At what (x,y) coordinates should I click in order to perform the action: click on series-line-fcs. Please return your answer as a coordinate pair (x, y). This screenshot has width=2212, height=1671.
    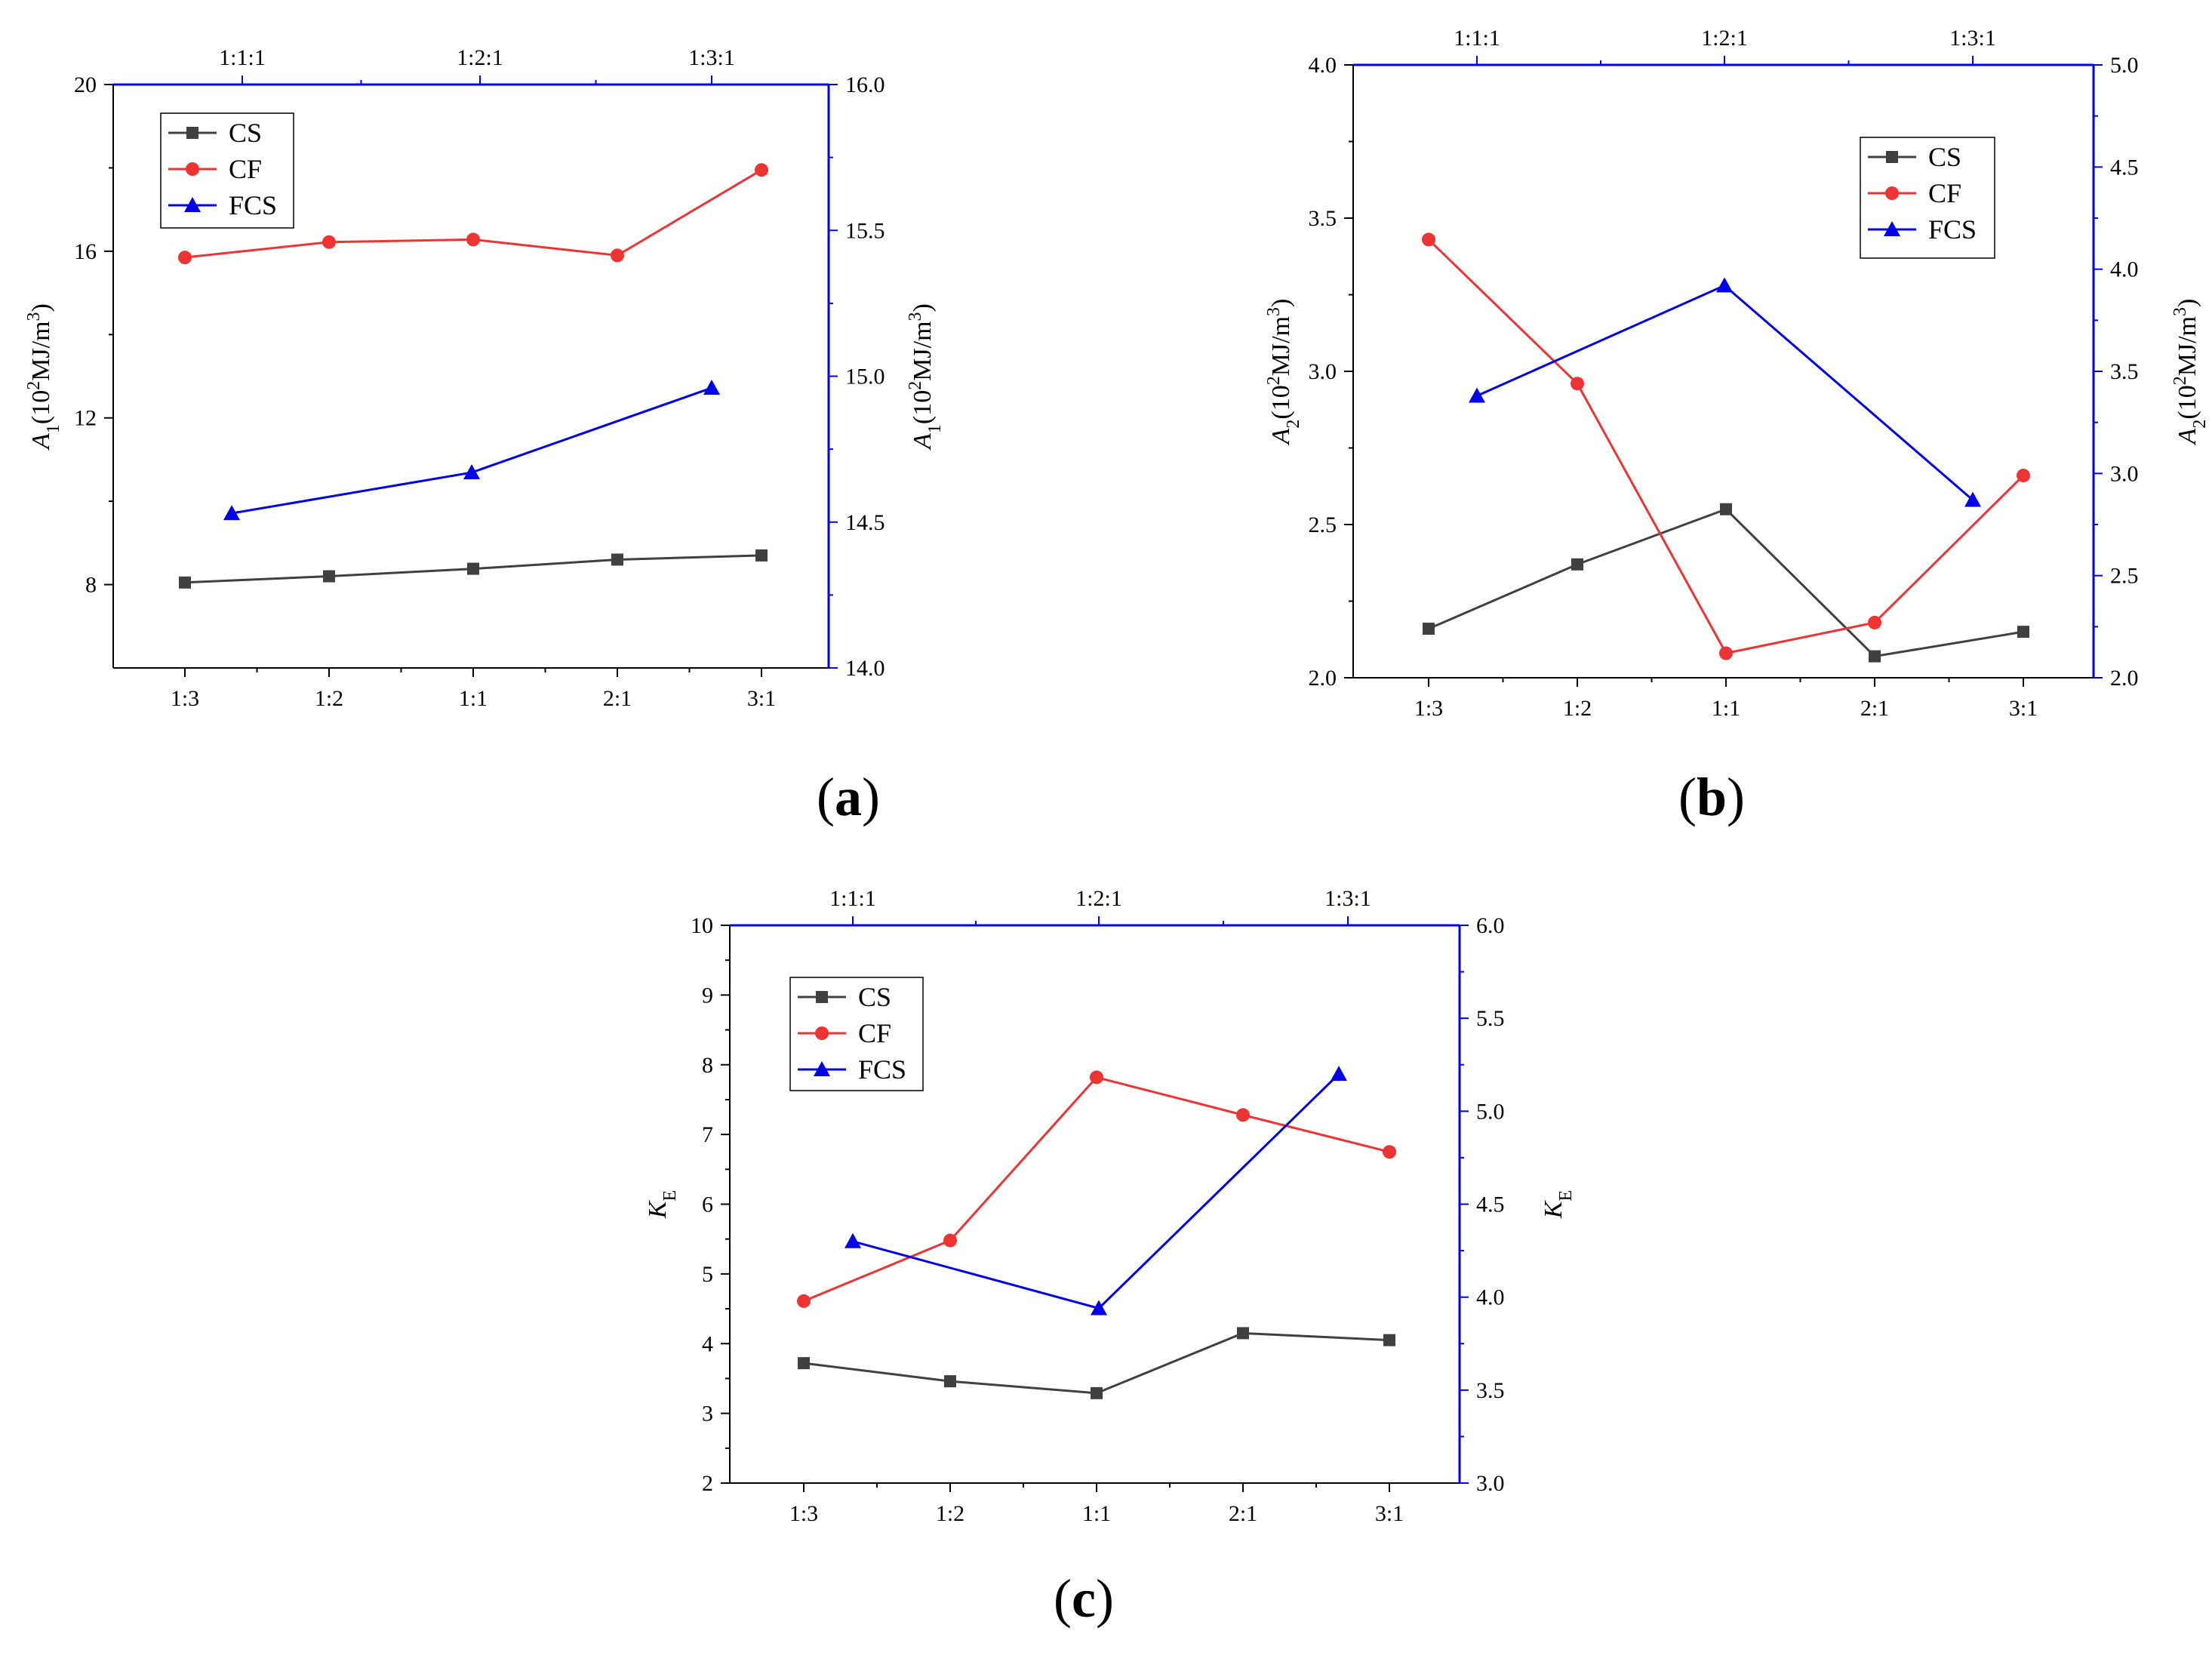
    Looking at the image, I should click on (1725, 393).